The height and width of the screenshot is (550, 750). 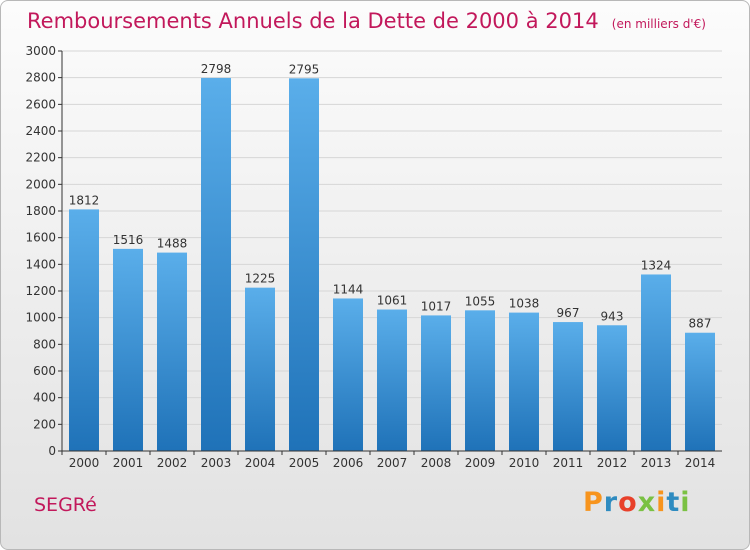 I want to click on data-label-2003: 2798, so click(x=216, y=69).